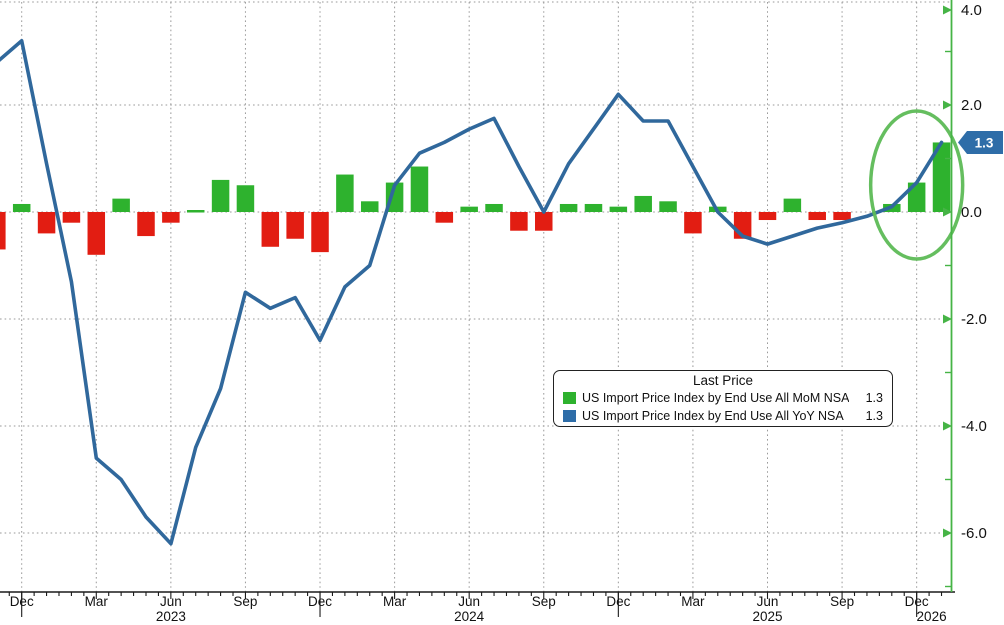  What do you see at coordinates (544, 221) in the screenshot?
I see `bar-Sep-2024` at bounding box center [544, 221].